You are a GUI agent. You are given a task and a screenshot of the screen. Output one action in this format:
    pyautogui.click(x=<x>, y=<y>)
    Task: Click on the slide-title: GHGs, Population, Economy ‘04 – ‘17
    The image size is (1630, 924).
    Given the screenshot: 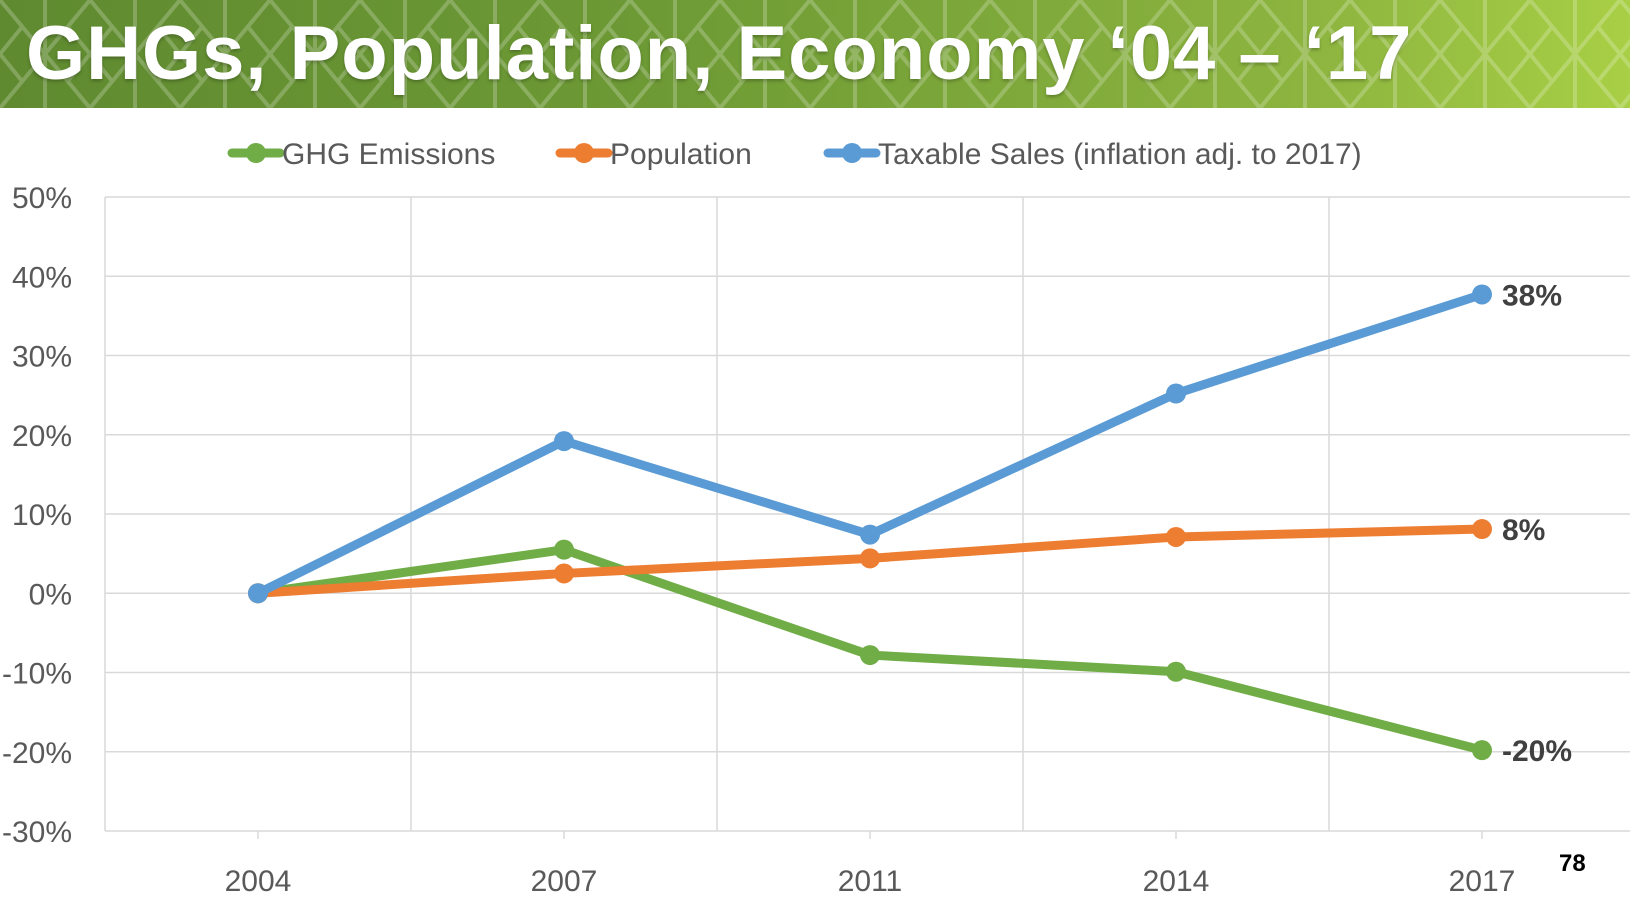 What is the action you would take?
    pyautogui.click(x=719, y=53)
    